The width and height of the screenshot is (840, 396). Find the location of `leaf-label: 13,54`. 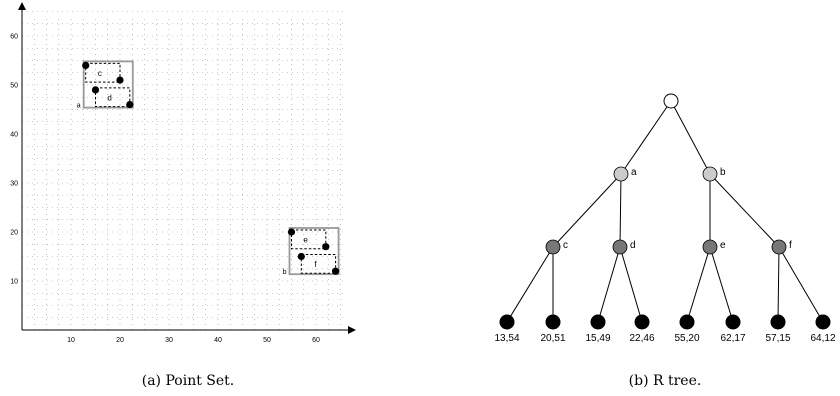

leaf-label: 13,54 is located at coordinates (506, 338).